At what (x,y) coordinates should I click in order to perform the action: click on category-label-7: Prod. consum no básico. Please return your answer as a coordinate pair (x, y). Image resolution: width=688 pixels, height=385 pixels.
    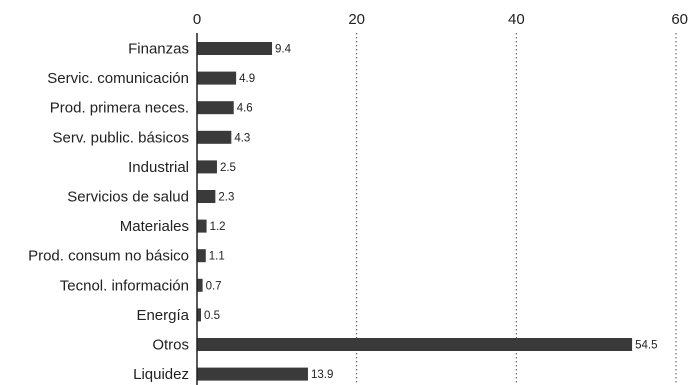
    Looking at the image, I should click on (108, 256).